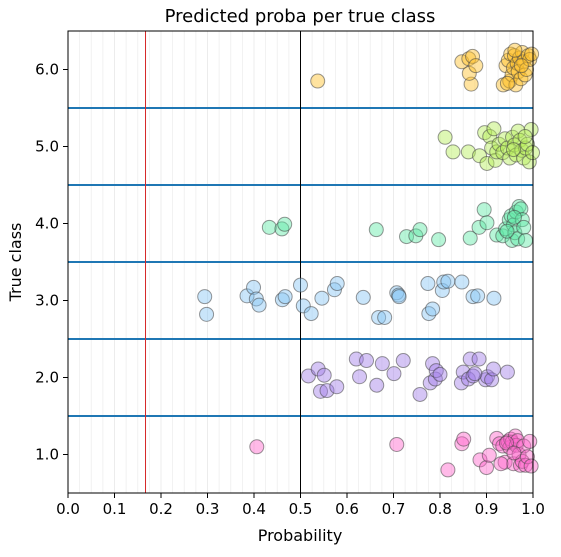 This screenshot has height=557, width=561. Describe the element at coordinates (51, 262) in the screenshot. I see `y-axis-ticks: 1.0 2.0 3.0 4.0 5.0 6.0` at that location.